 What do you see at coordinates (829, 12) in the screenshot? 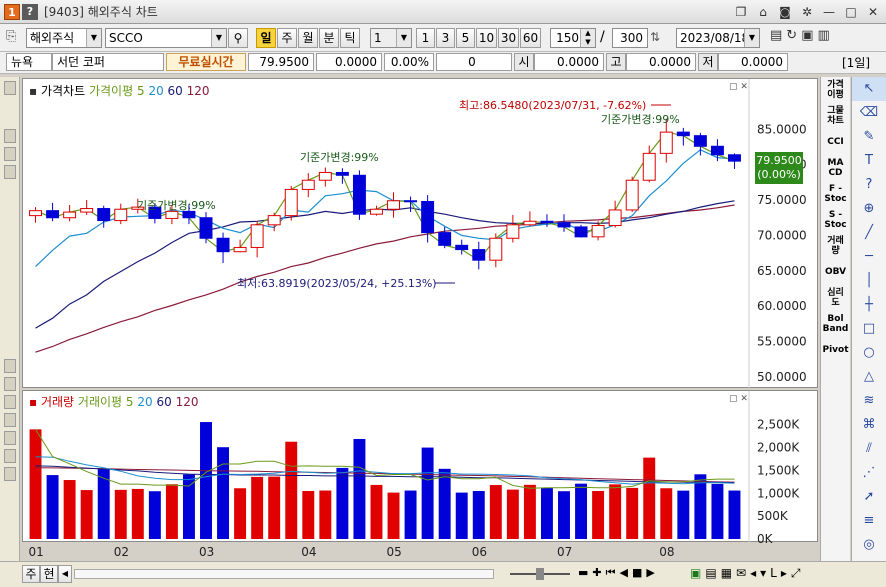
I see `minimize-icon: —` at bounding box center [829, 12].